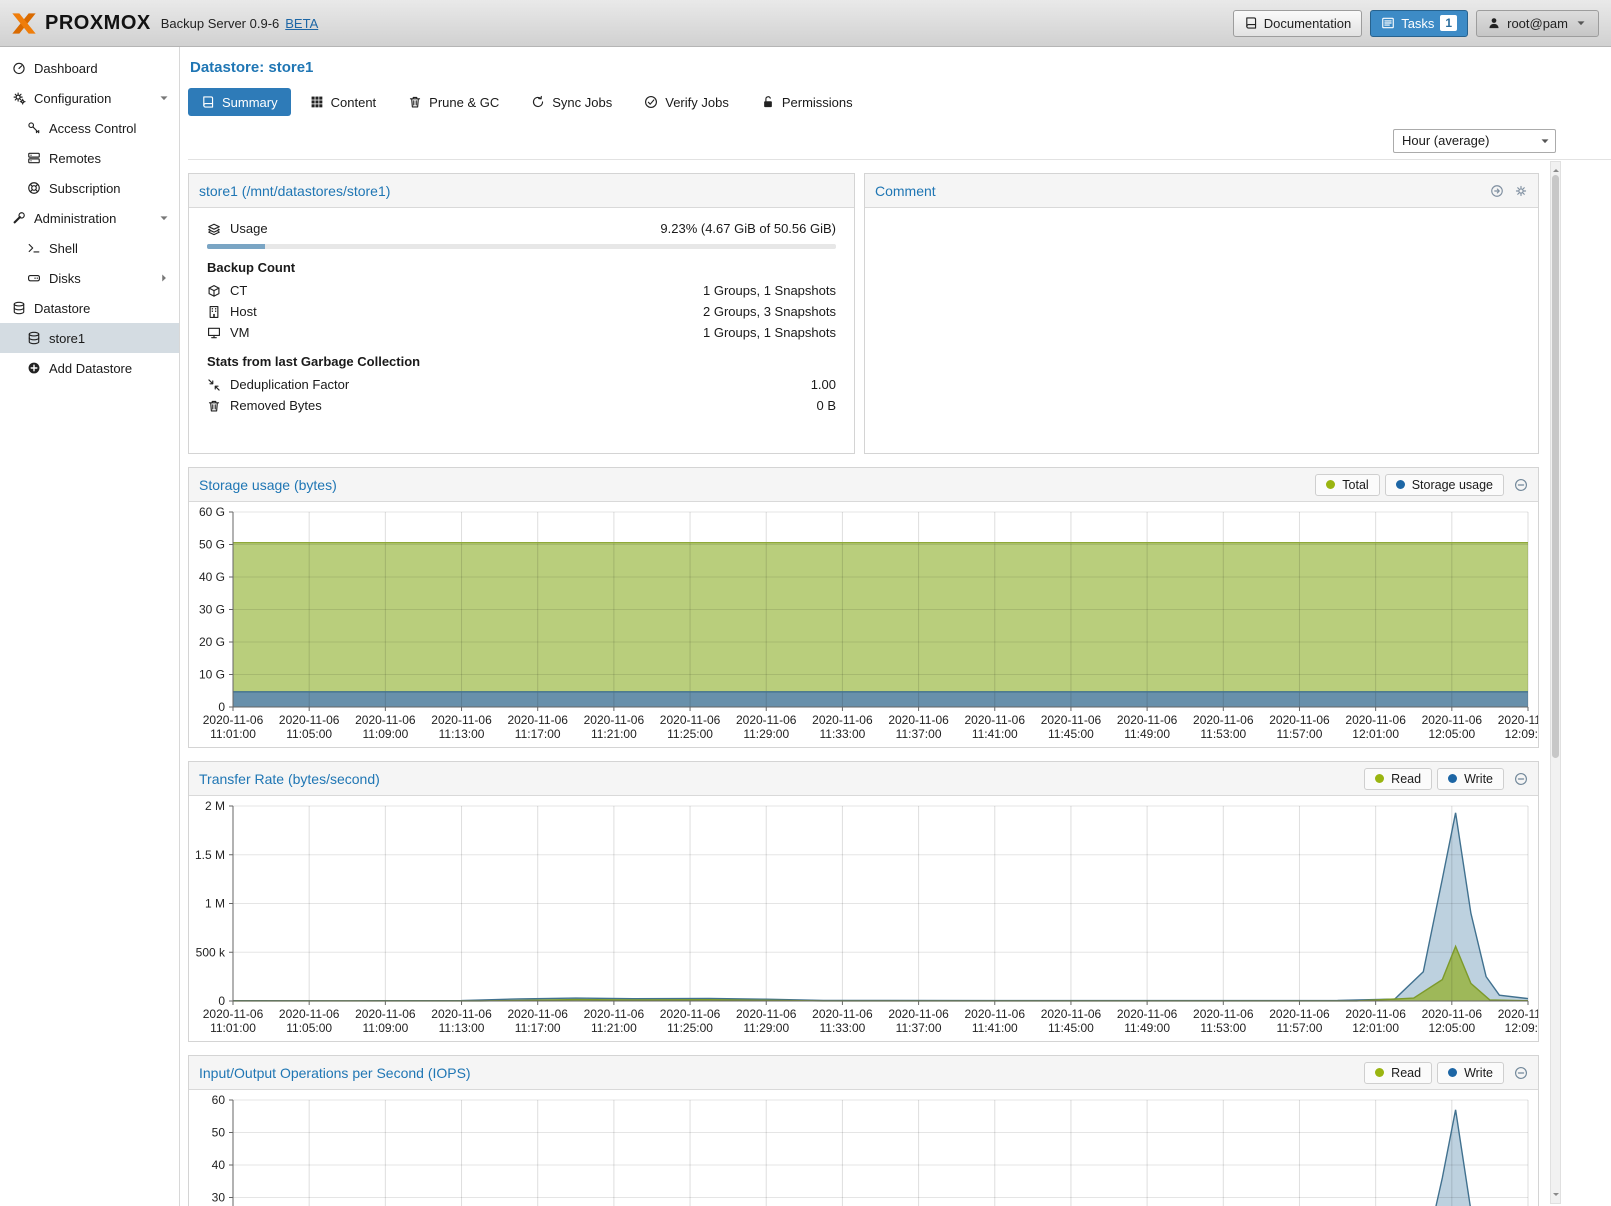  Describe the element at coordinates (863, 779) in the screenshot. I see `transfer-rate-header: Transfer Rate (bytes/second) Read Write` at that location.